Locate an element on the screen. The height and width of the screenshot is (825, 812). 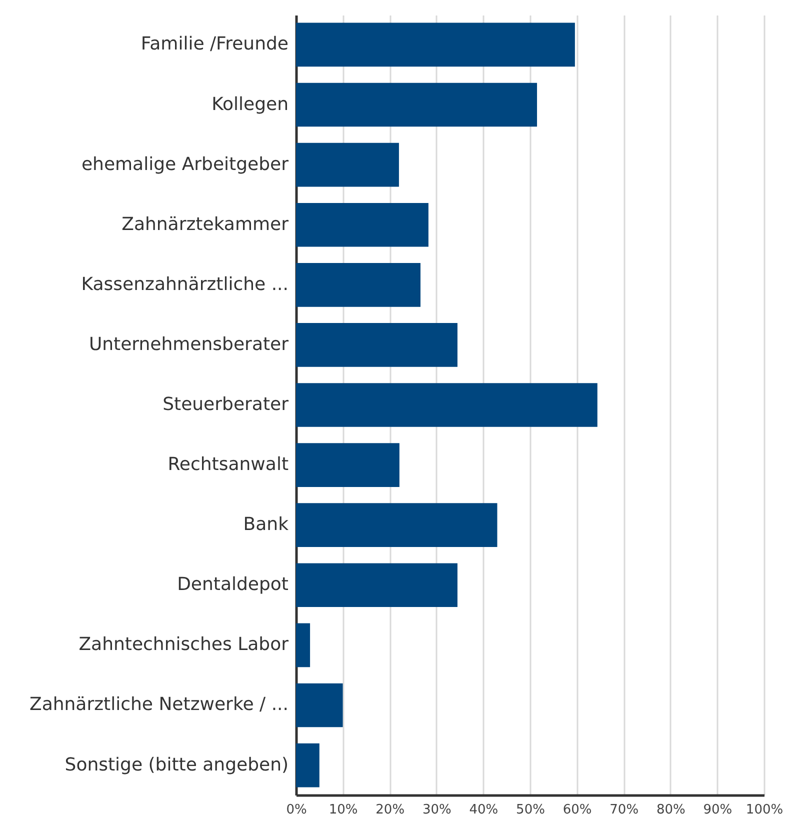
x-tick-label: 50% is located at coordinates (530, 810).